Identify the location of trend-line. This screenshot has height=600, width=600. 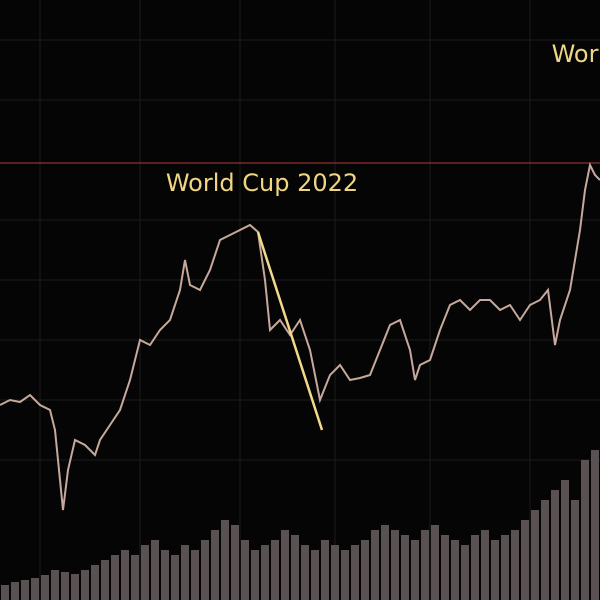
(290, 331).